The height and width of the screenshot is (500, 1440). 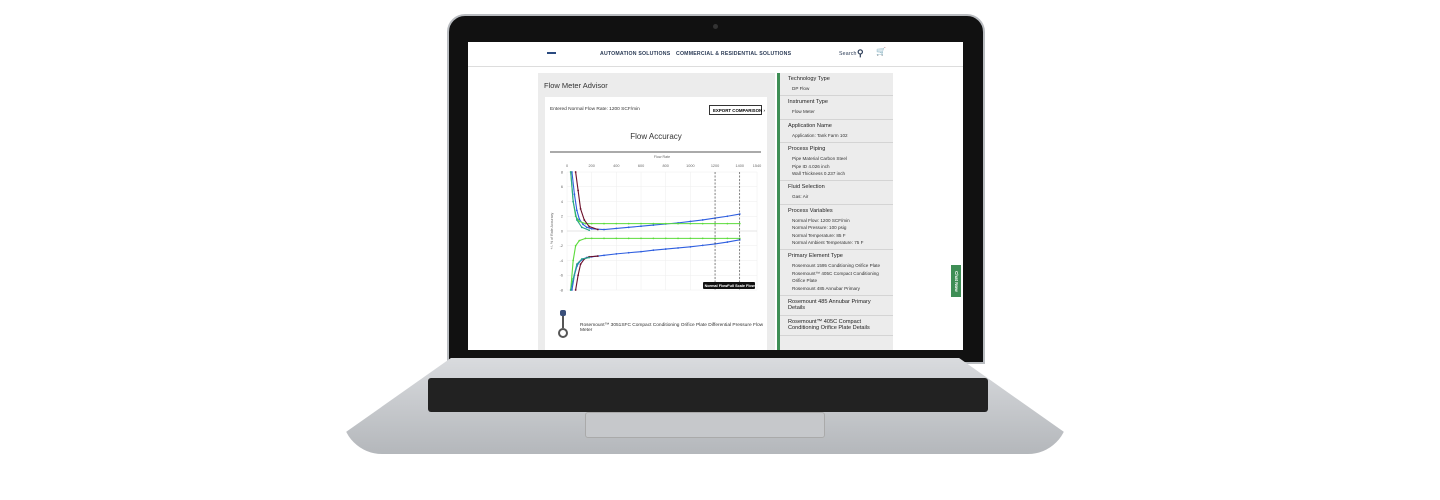 What do you see at coordinates (819, 235) in the screenshot?
I see `section-value: Normal Temperature: 85 F` at bounding box center [819, 235].